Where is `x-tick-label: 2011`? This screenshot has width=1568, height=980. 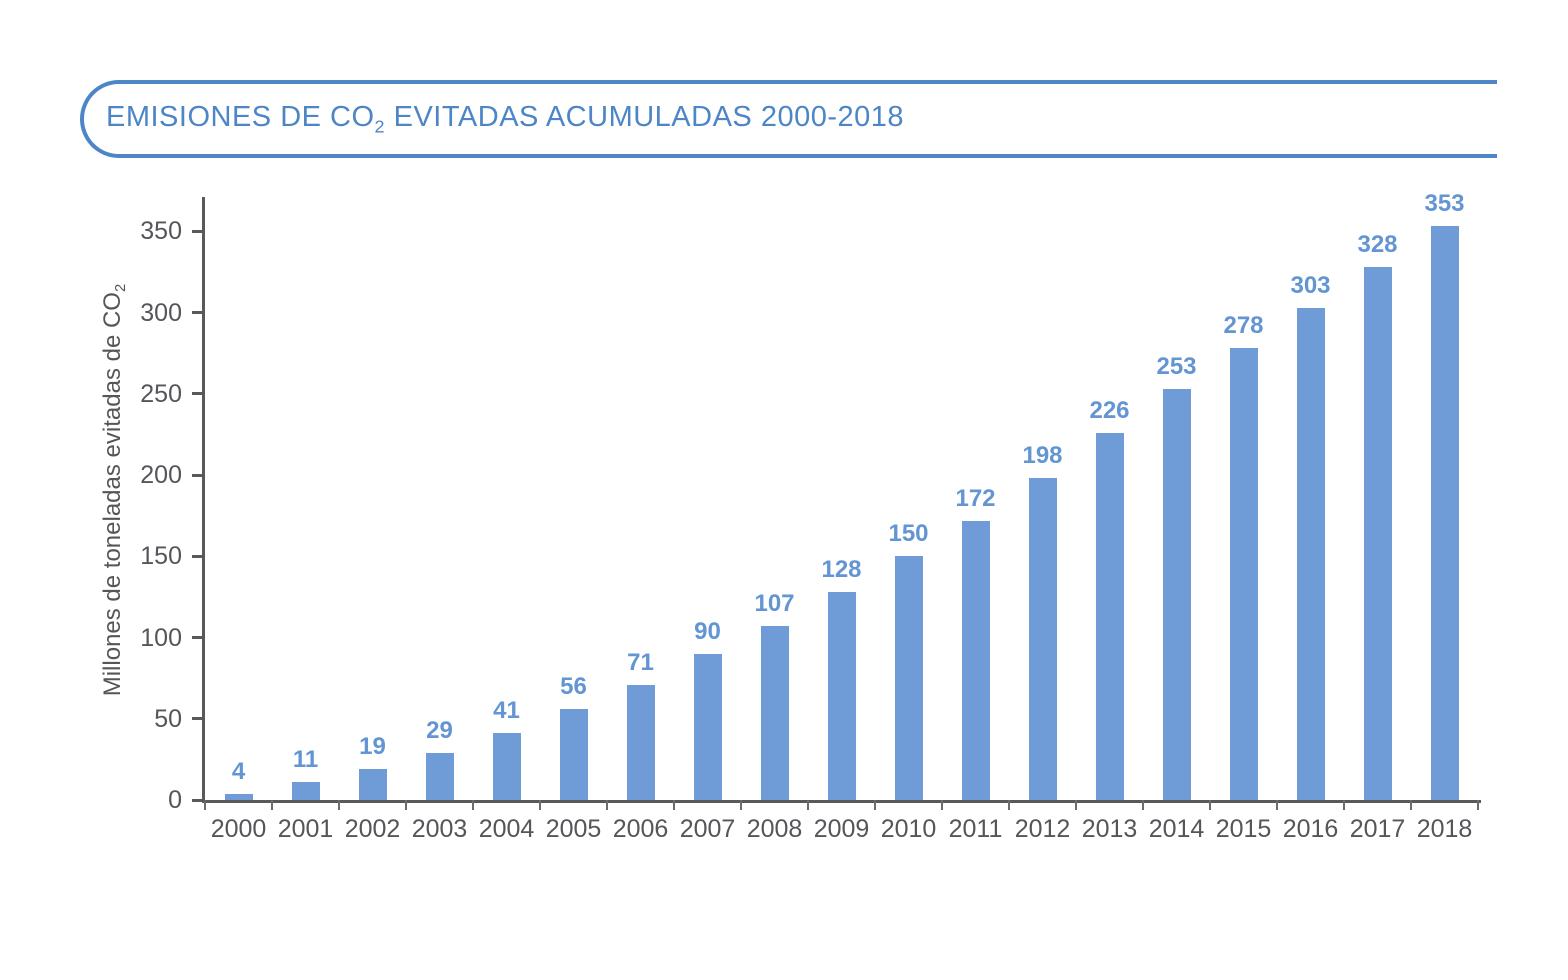
x-tick-label: 2011 is located at coordinates (975, 829).